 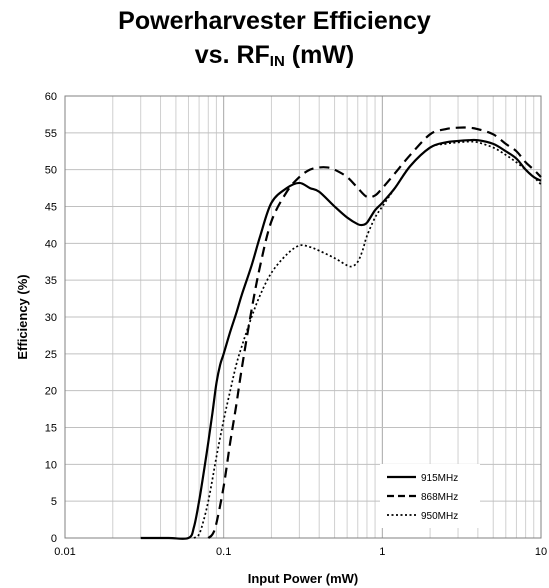 What do you see at coordinates (439, 497) in the screenshot?
I see `legend-label: 868MHz` at bounding box center [439, 497].